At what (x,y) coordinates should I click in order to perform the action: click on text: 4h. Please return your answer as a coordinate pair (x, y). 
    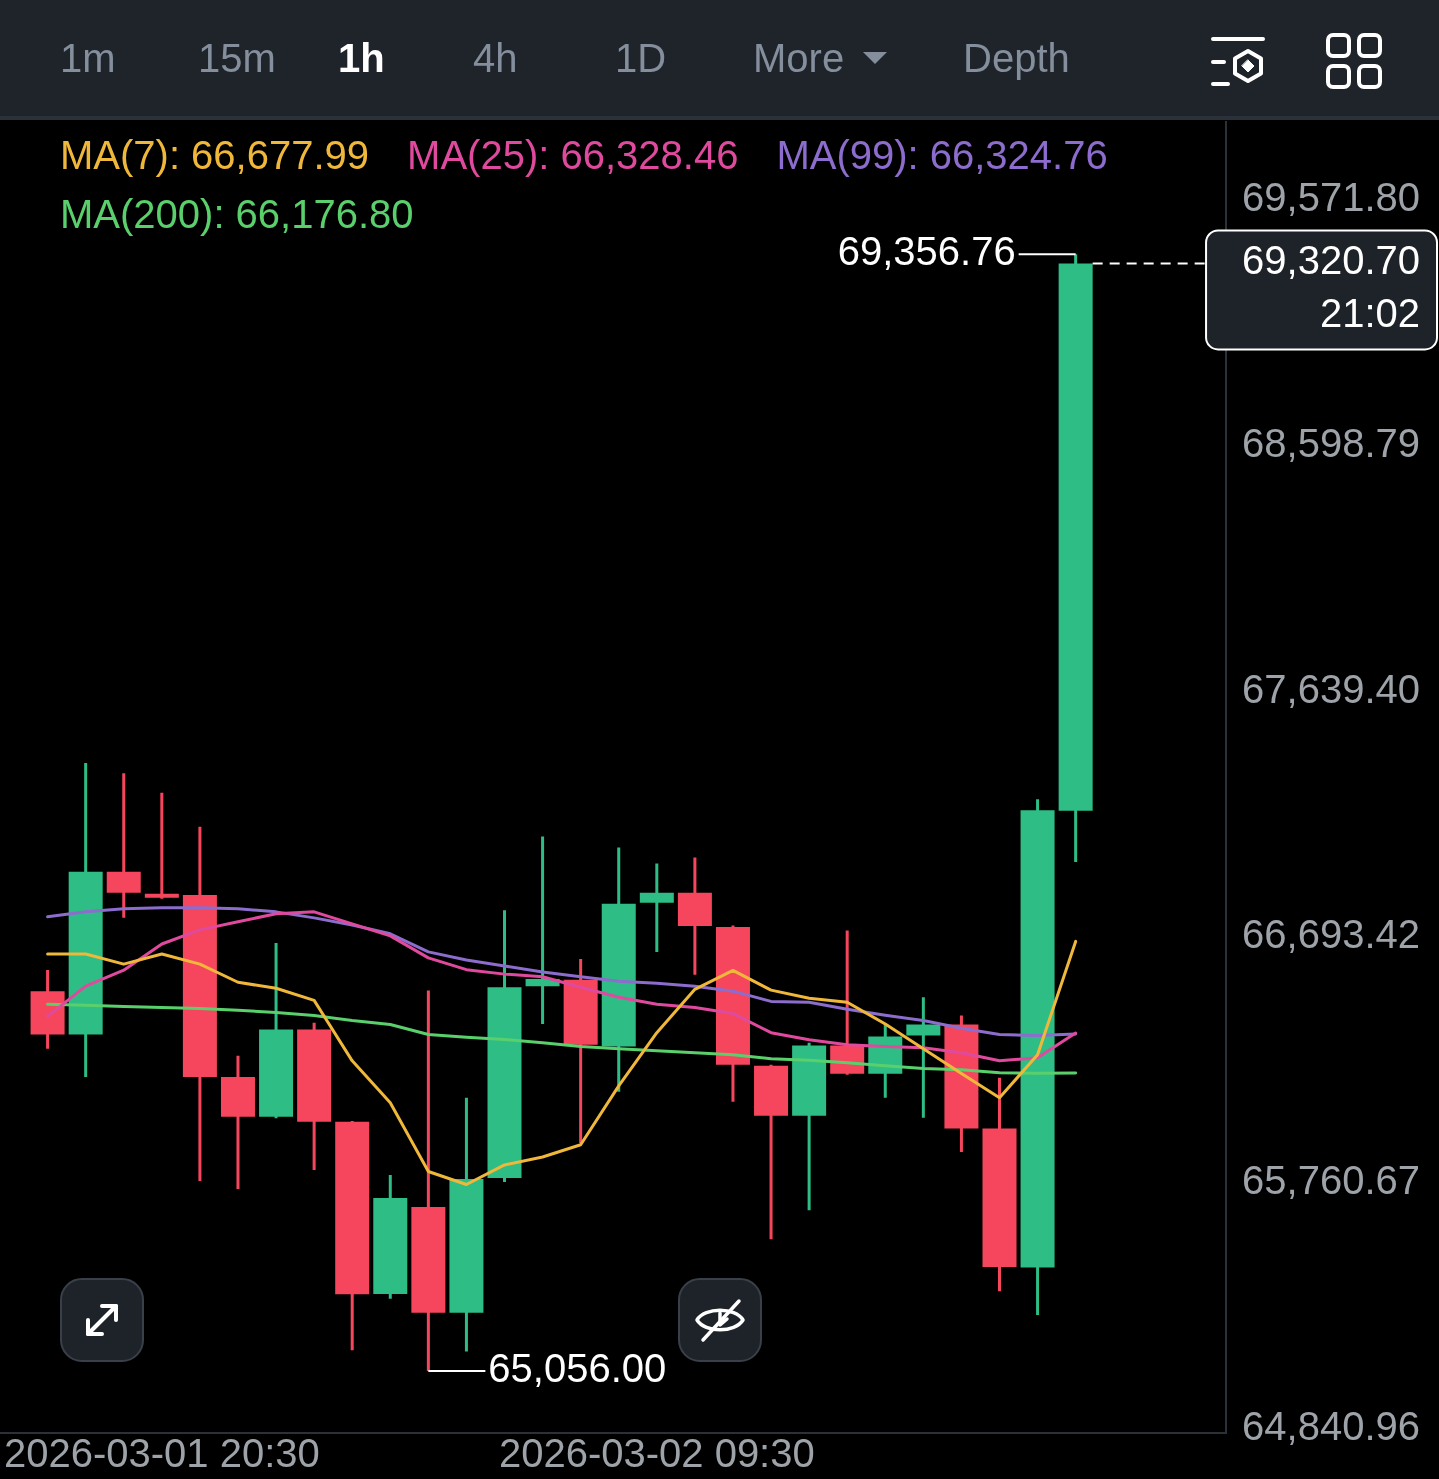
    Looking at the image, I should click on (495, 58).